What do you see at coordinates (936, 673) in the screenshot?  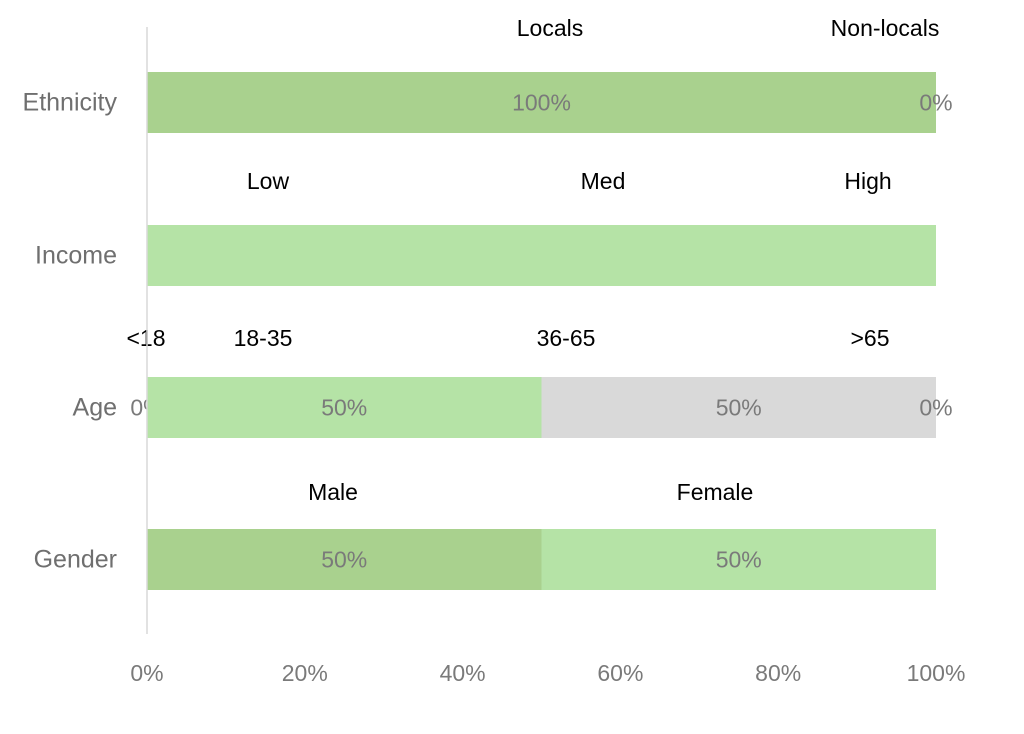 I see `x-tick-label: 100%` at bounding box center [936, 673].